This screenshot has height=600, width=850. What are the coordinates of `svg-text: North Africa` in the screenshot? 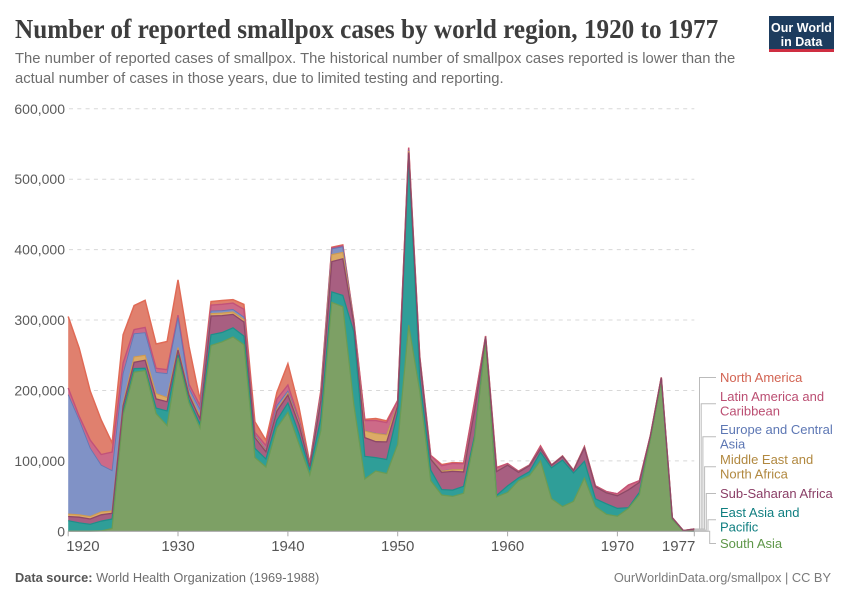 It's located at (754, 474).